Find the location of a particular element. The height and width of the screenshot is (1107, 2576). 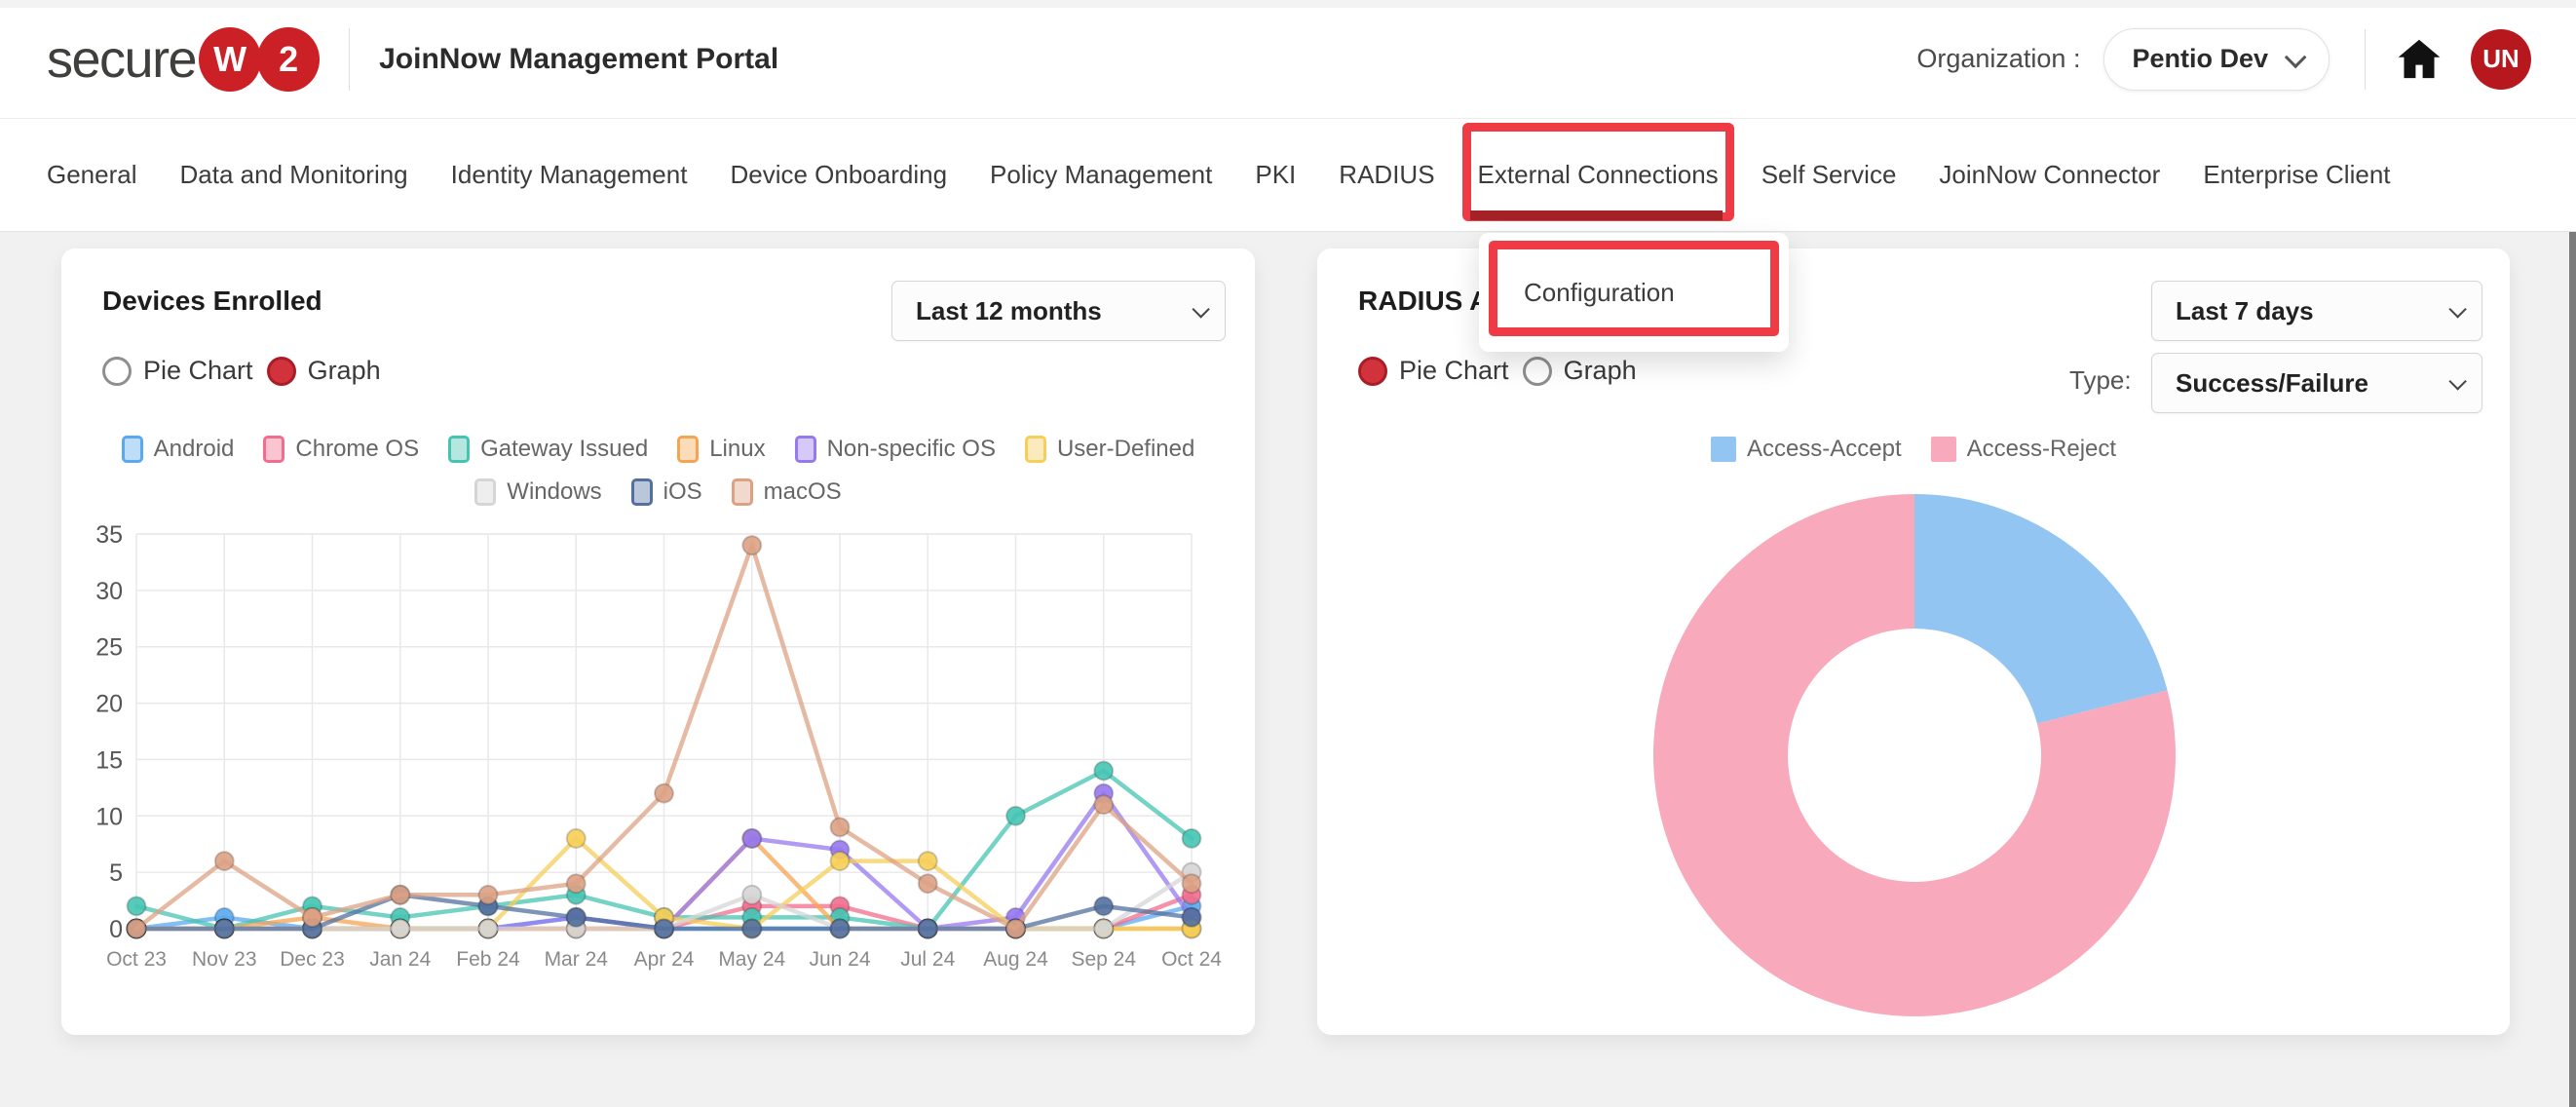

nav-item-enterprise-client: Enterprise Client is located at coordinates (2297, 175).